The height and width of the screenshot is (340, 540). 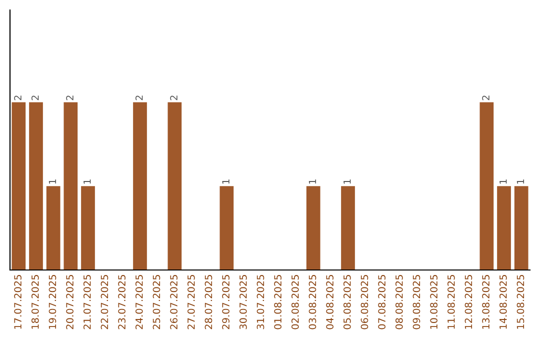 What do you see at coordinates (260, 302) in the screenshot?
I see `x-tick-label: 31.07.2025` at bounding box center [260, 302].